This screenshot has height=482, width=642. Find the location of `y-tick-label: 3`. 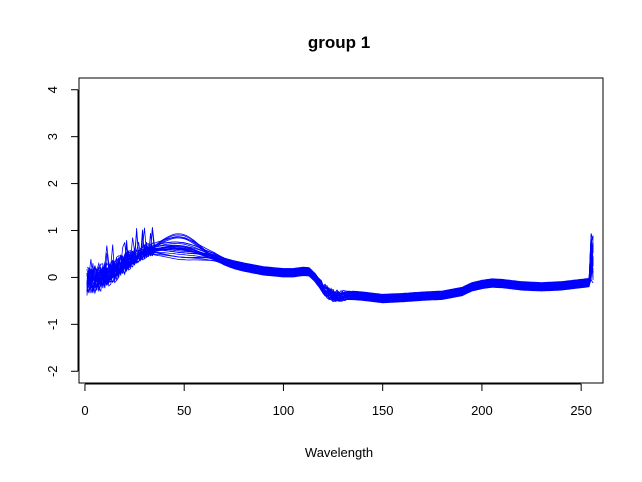

y-tick-label: 3 is located at coordinates (52, 136).